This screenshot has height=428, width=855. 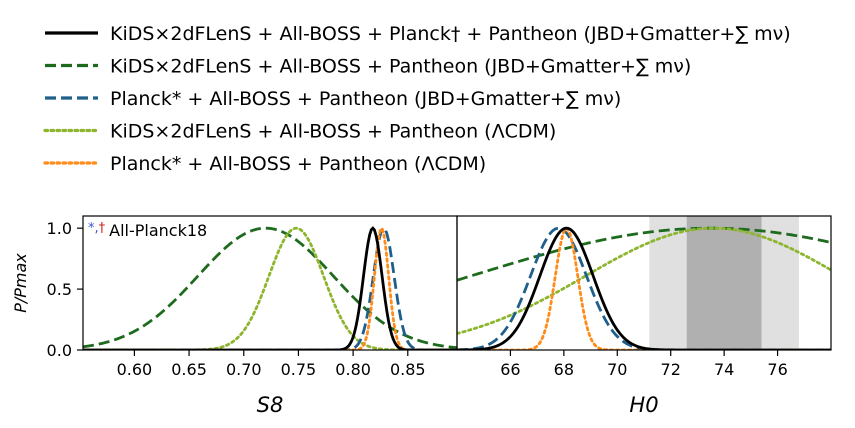 What do you see at coordinates (158, 230) in the screenshot?
I see `annotation-text: All-Planck18` at bounding box center [158, 230].